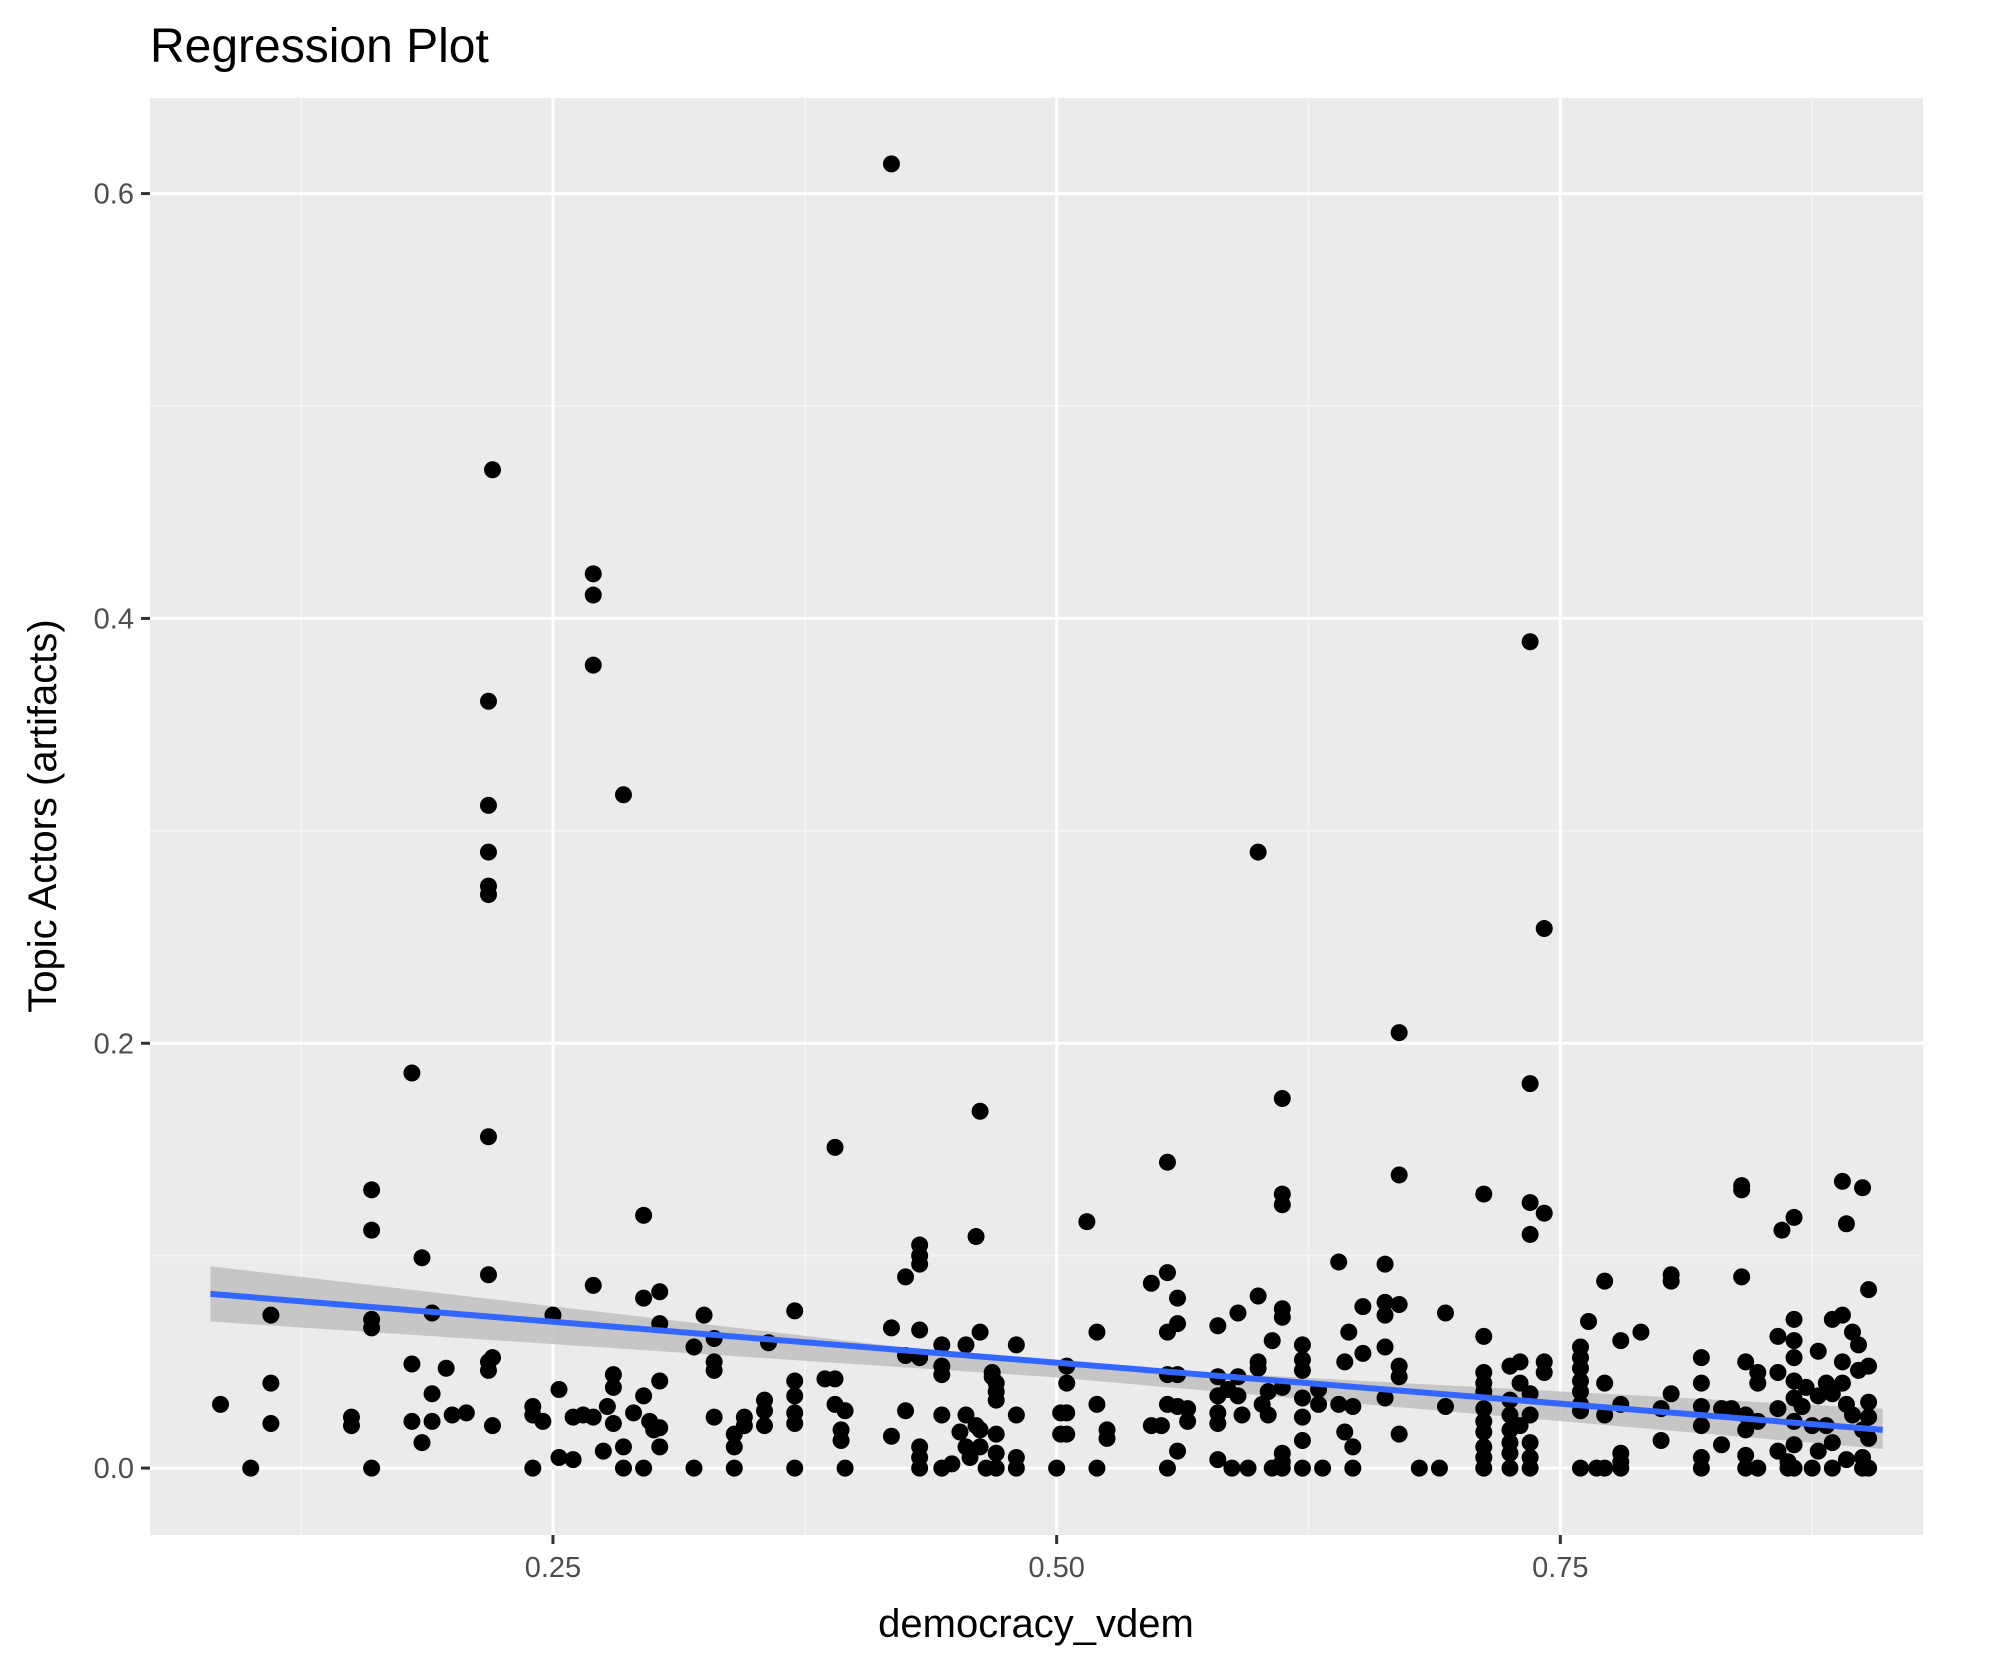 The height and width of the screenshot is (1665, 1990). I want to click on x-axis: 0.25 0.50 0.75, so click(1057, 1559).